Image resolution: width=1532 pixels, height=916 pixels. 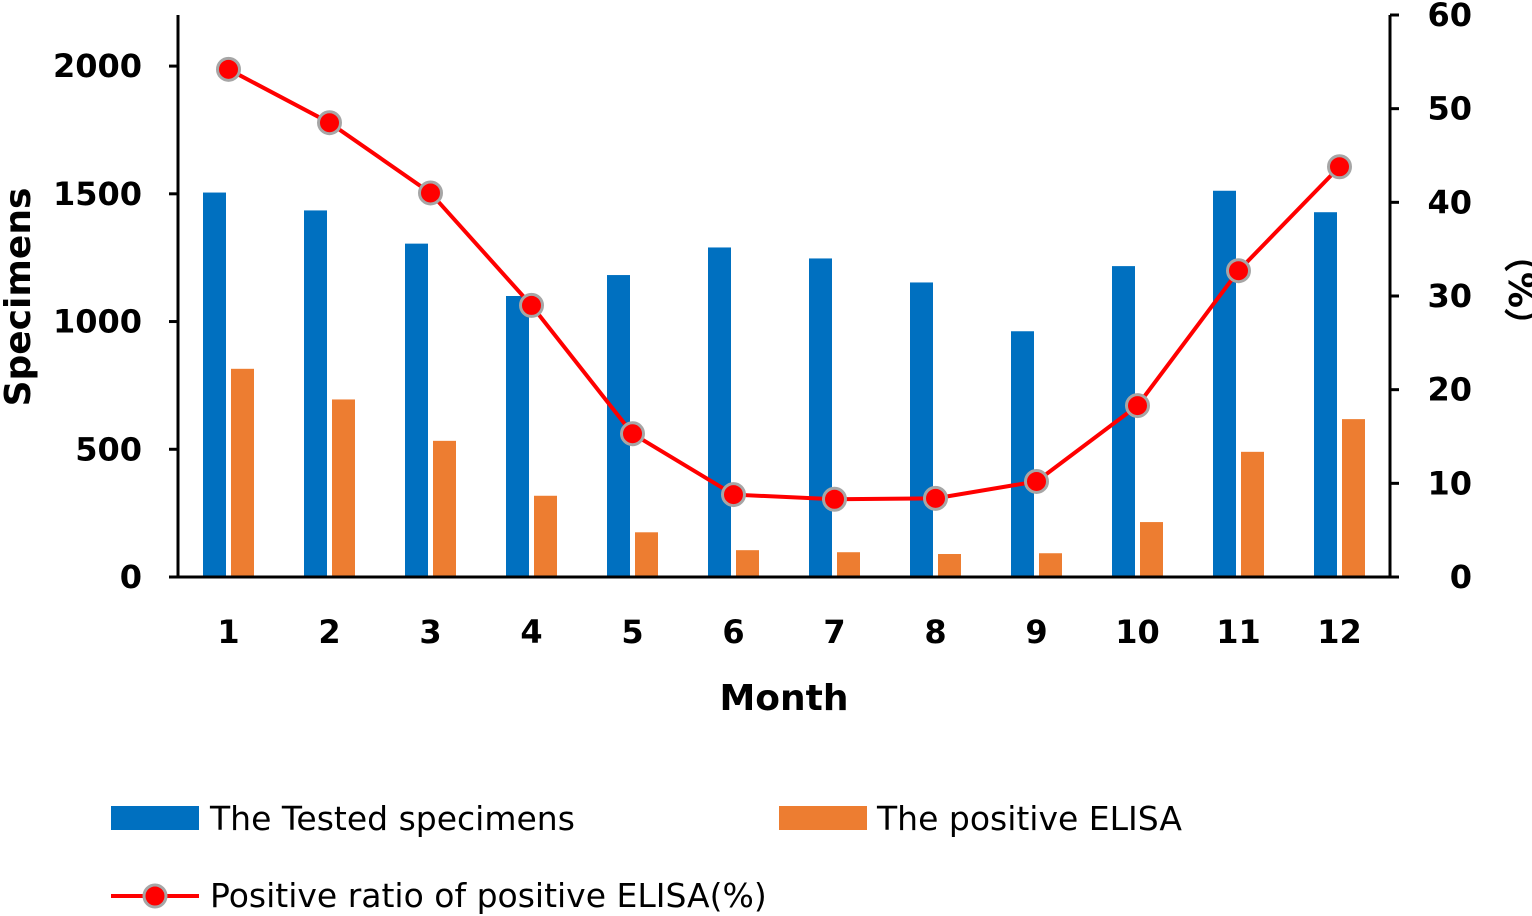 I want to click on y-axis-left-title: Specimens, so click(x=19, y=297).